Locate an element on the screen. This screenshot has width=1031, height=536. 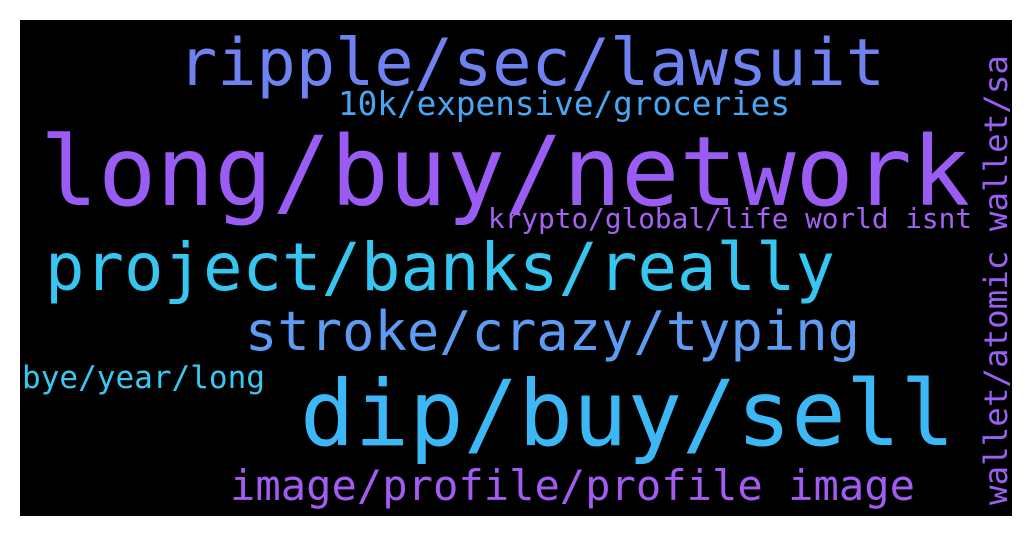
cloud-word: wallet/atomic wallet/sa is located at coordinates (996, 280).